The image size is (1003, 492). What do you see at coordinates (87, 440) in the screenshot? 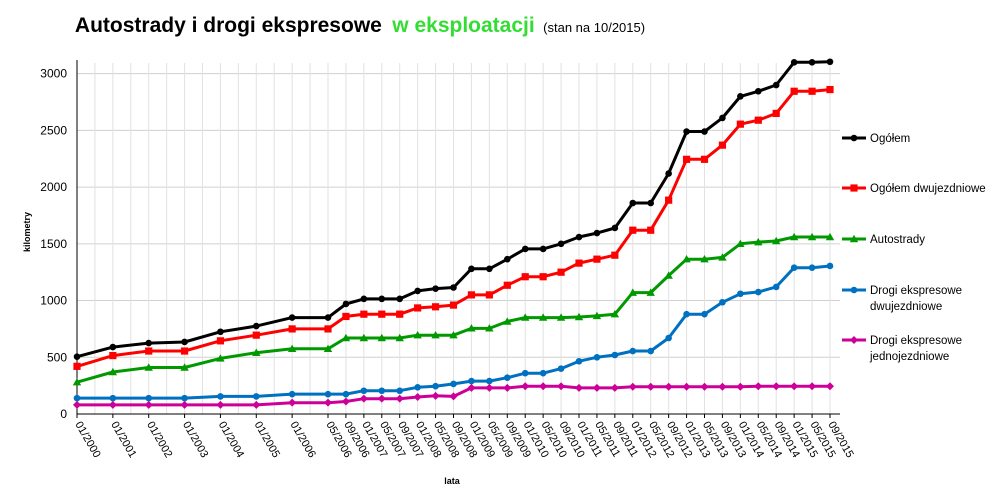
I see `x-tick-label: 01/2000` at bounding box center [87, 440].